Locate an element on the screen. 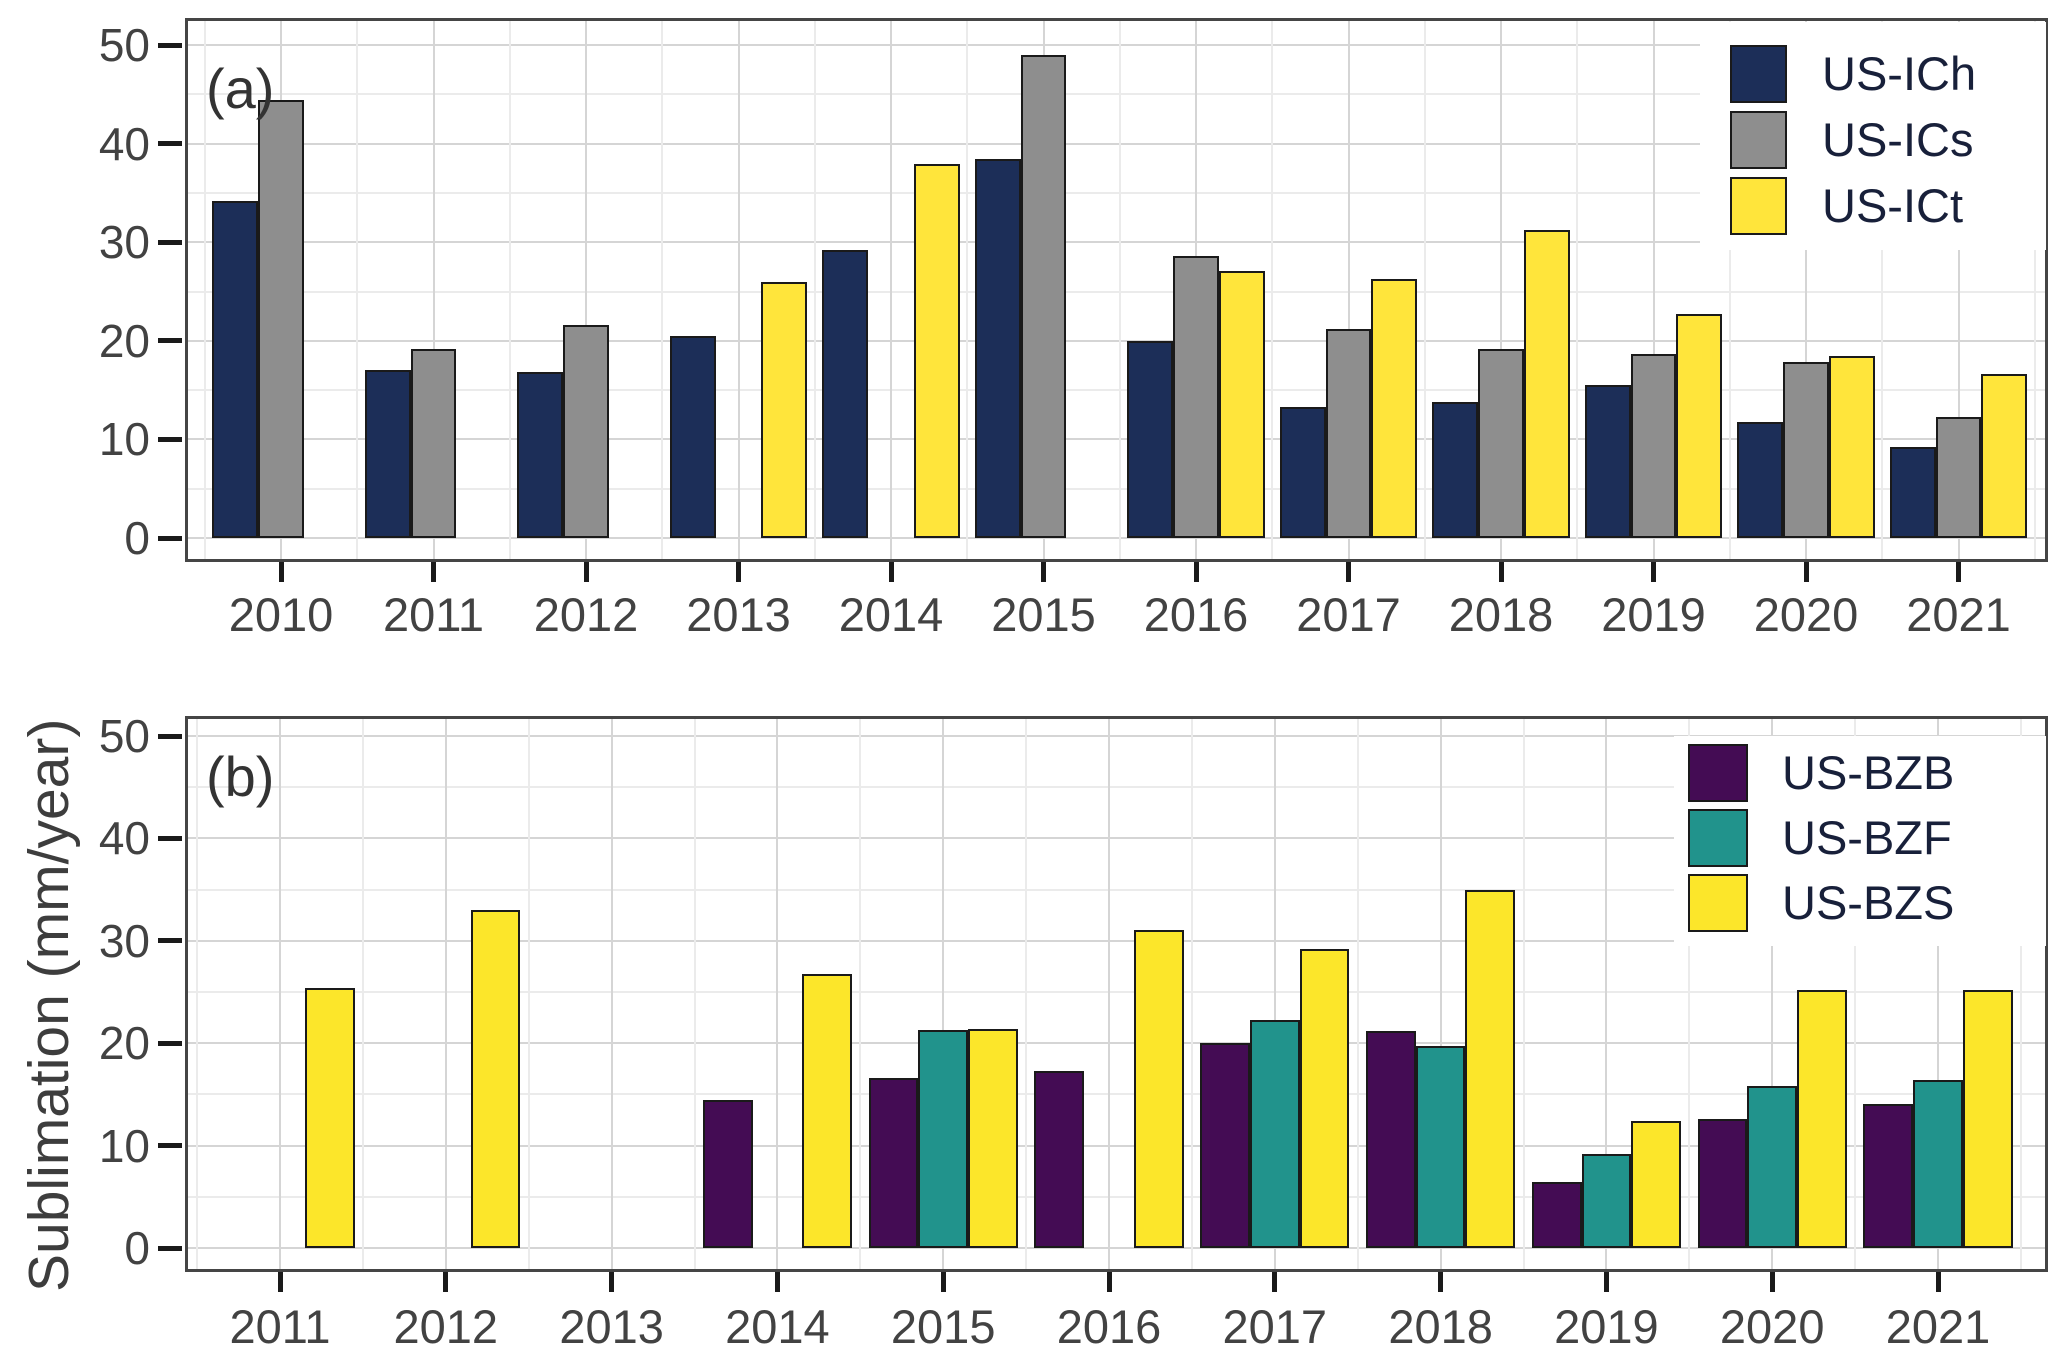 The height and width of the screenshot is (1354, 2067). bar-US-ICh-2017 is located at coordinates (1302, 472).